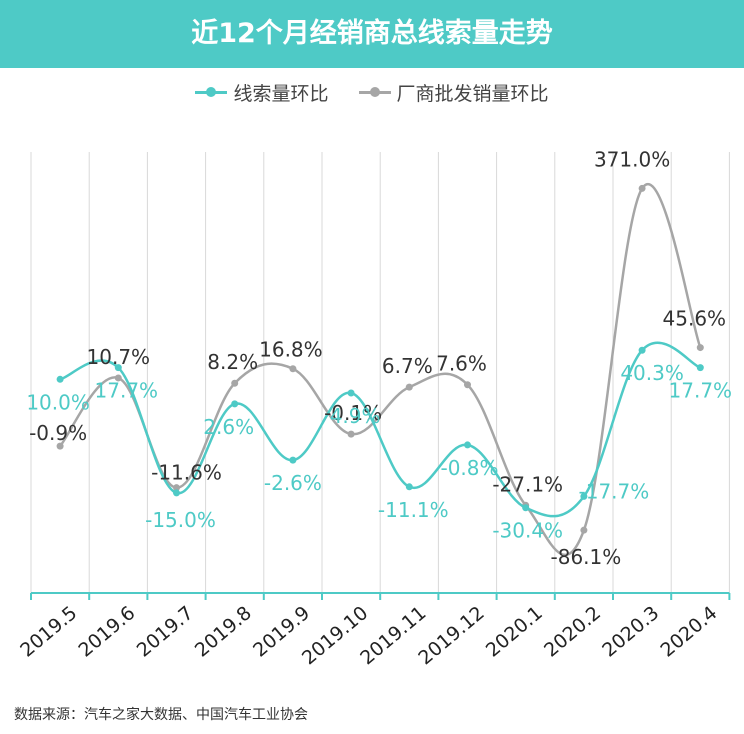  What do you see at coordinates (106, 632) in the screenshot?
I see `x-tick-label: 2019.6` at bounding box center [106, 632].